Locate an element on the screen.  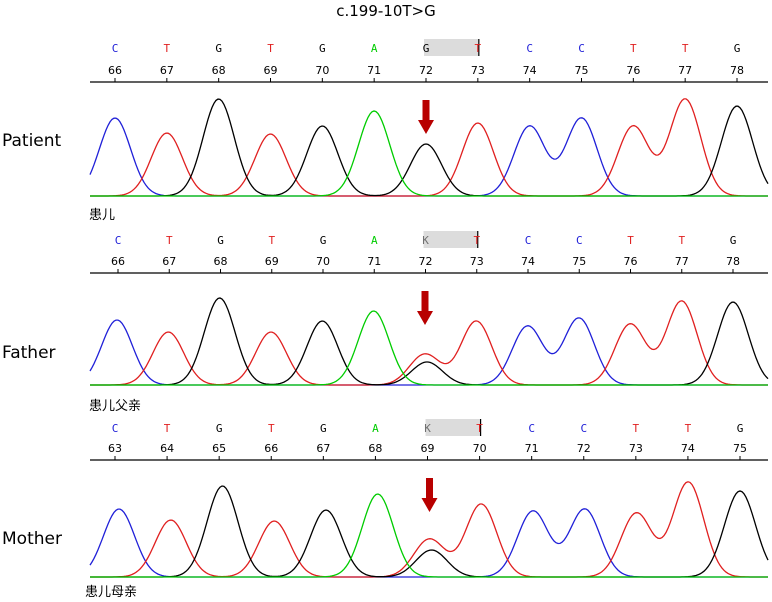
track-label-father: Father is located at coordinates (29, 353).